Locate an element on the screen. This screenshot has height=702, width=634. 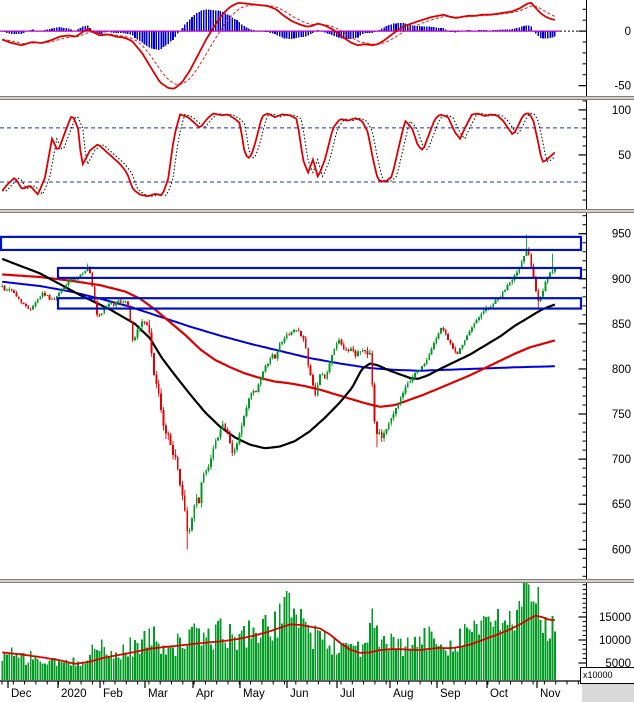
y-axis-tick-label: 800 is located at coordinates (621, 370).